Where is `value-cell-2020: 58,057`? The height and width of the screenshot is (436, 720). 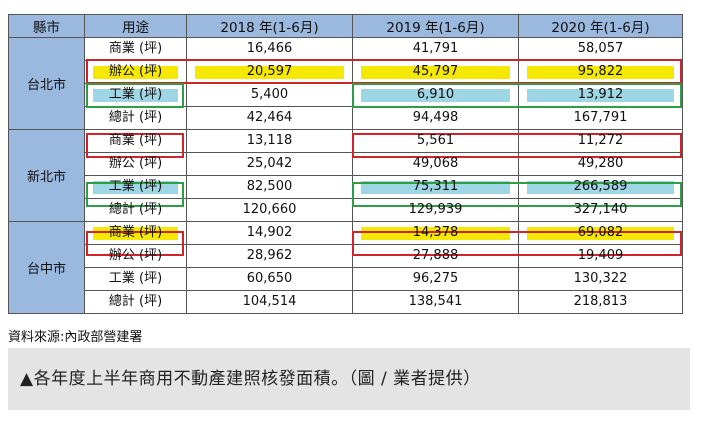
value-cell-2020: 58,057 is located at coordinates (600, 49).